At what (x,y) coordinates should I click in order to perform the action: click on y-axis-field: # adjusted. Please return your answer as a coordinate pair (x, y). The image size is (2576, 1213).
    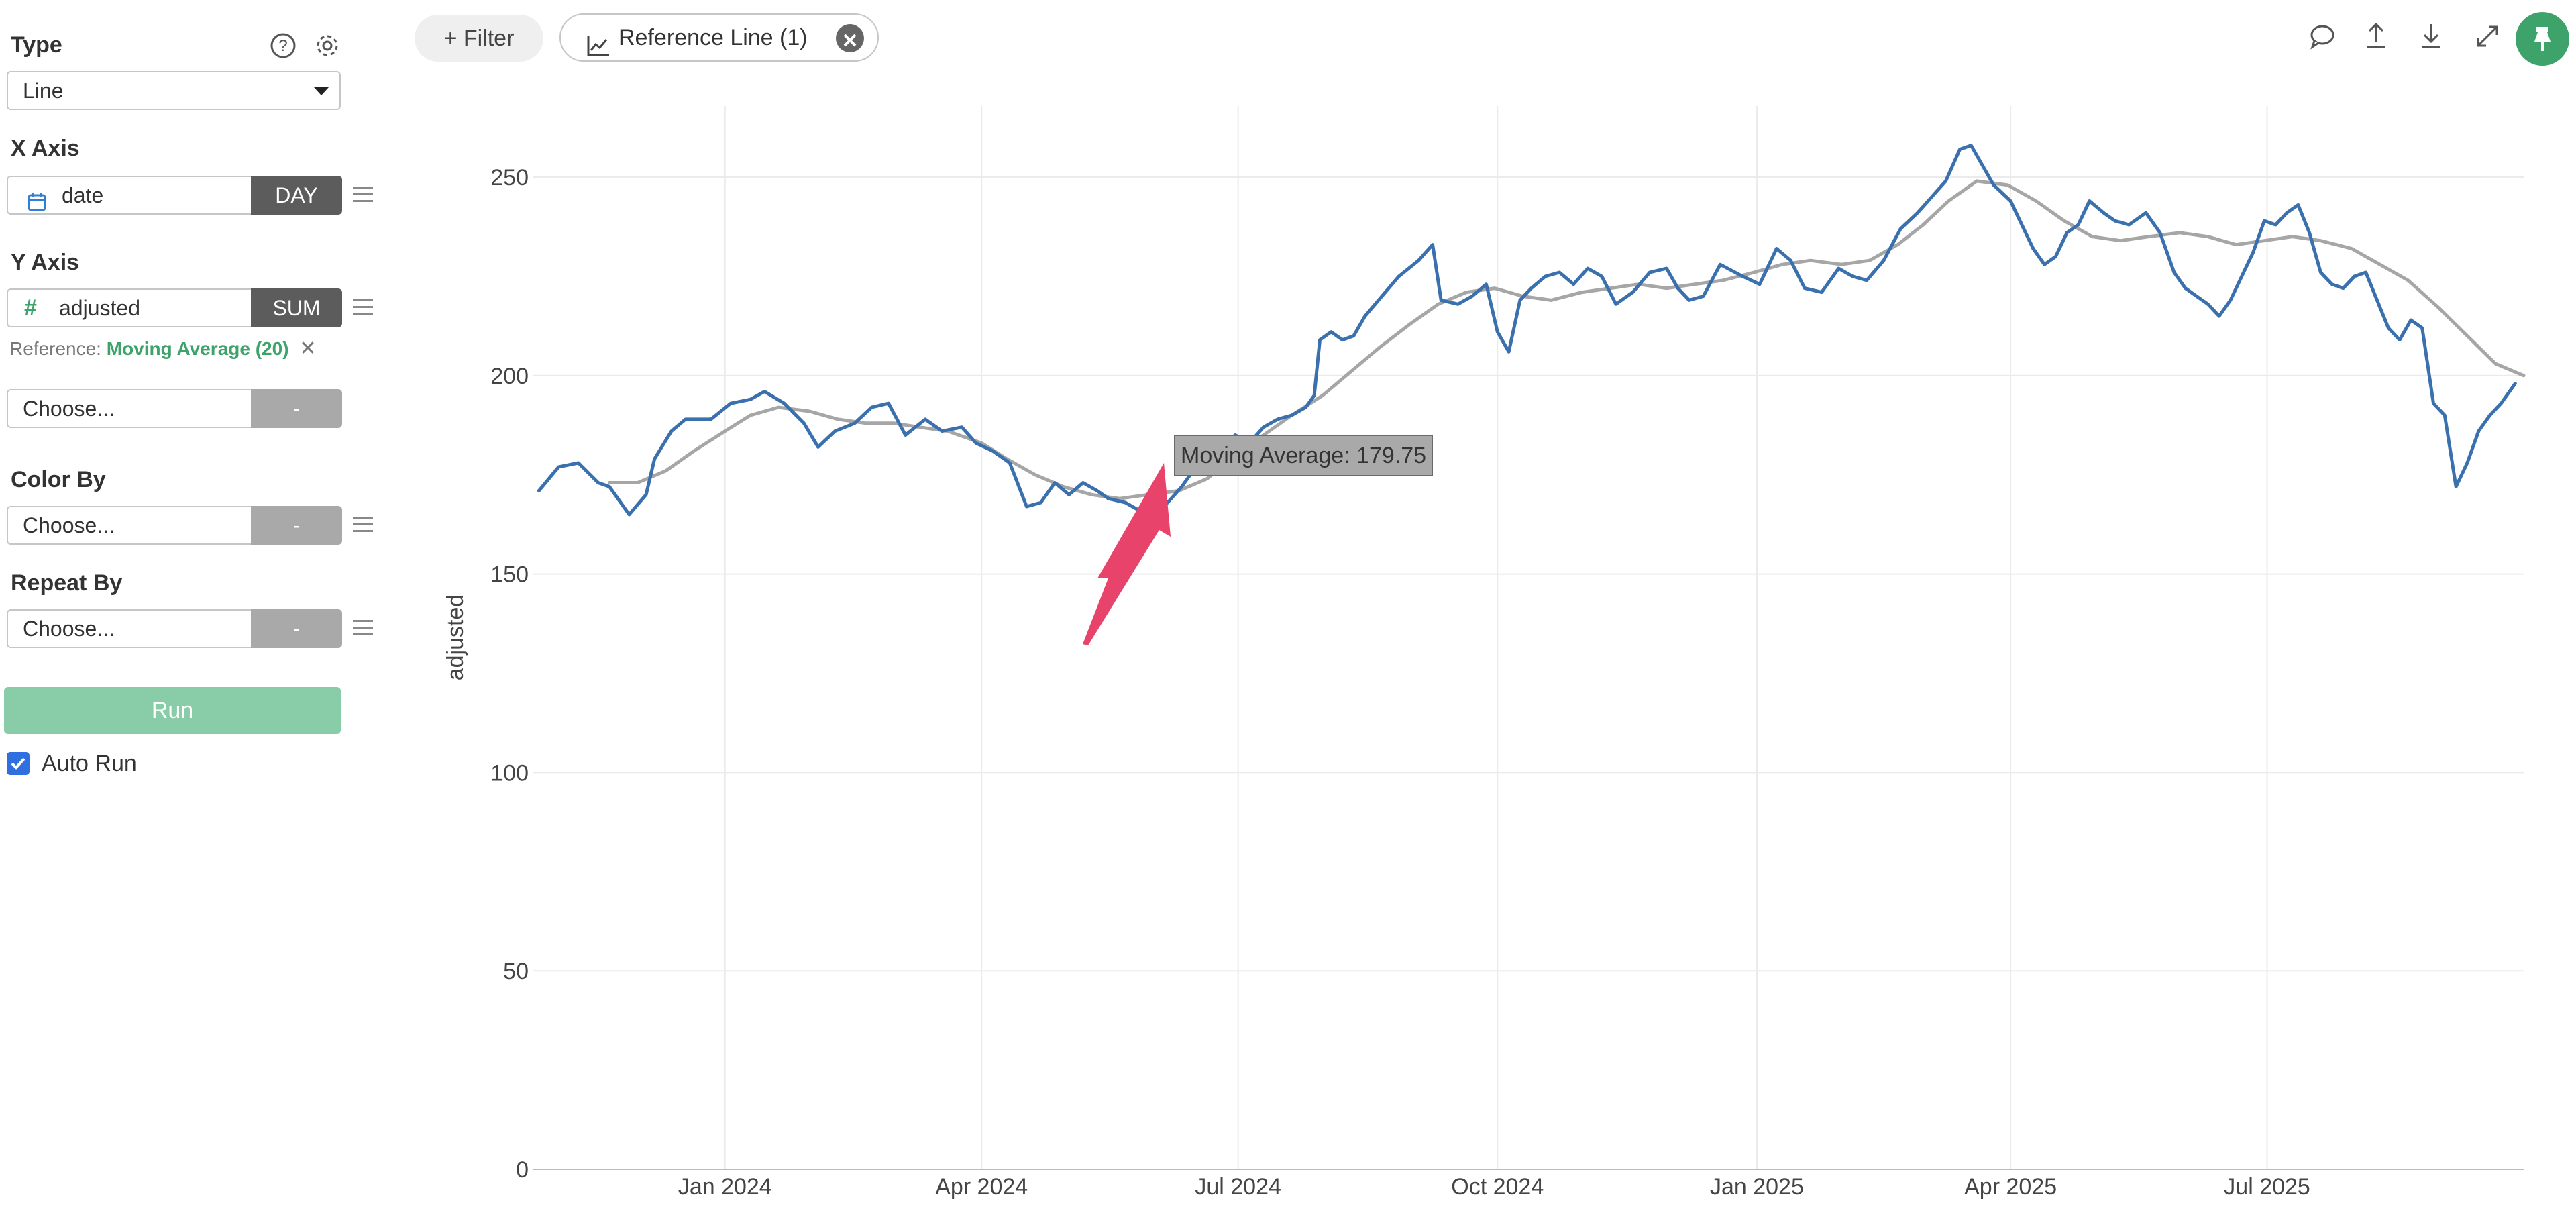
    Looking at the image, I should click on (129, 307).